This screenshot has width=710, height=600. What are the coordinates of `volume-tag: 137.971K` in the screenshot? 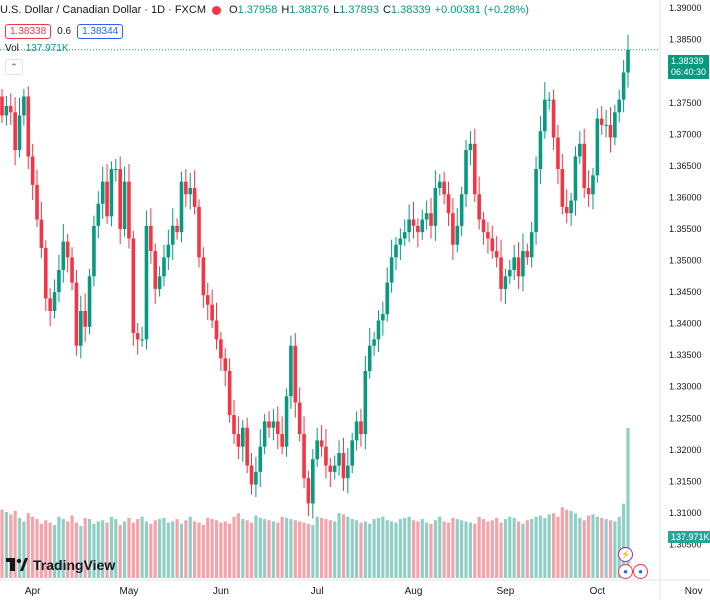 It's located at (689, 537).